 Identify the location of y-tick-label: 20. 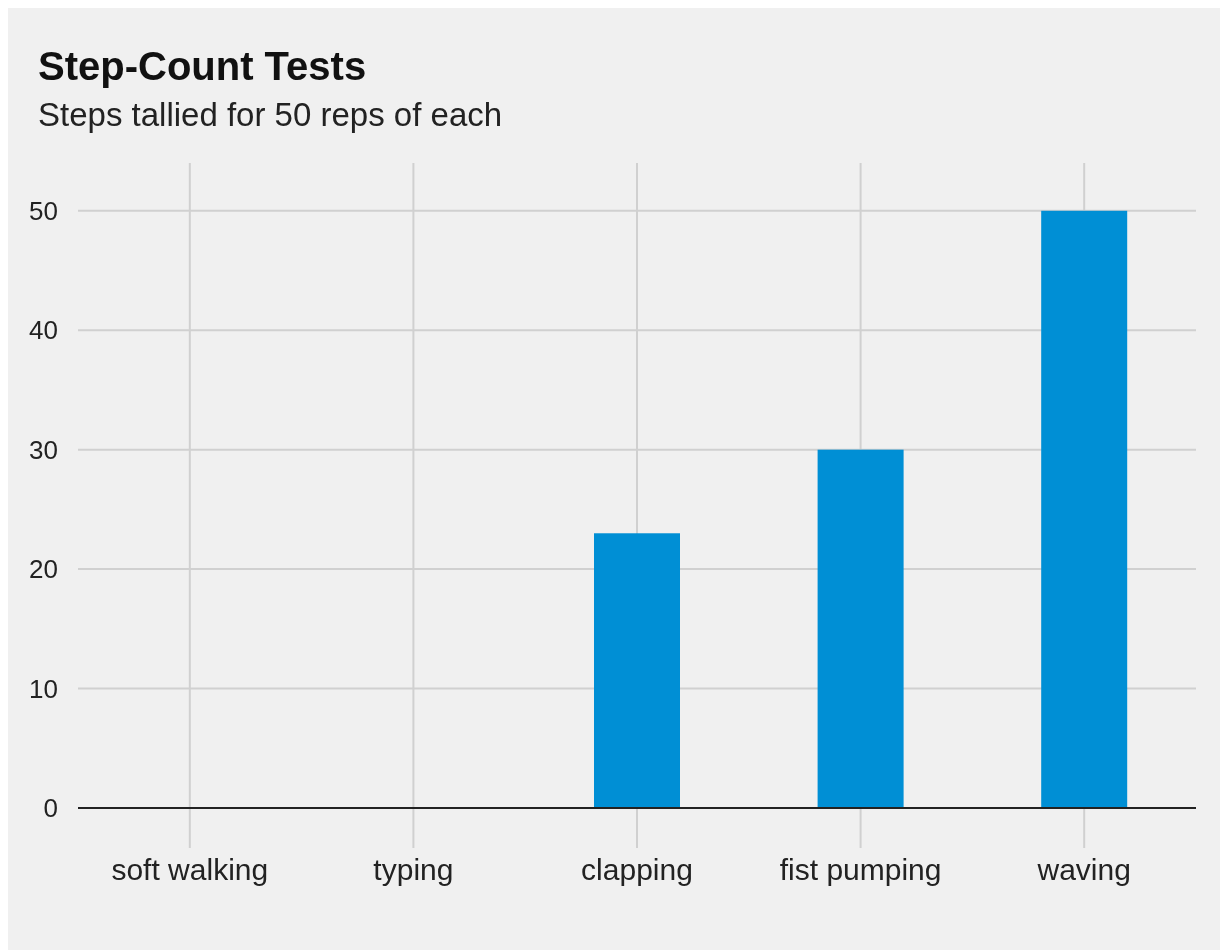
(43, 569).